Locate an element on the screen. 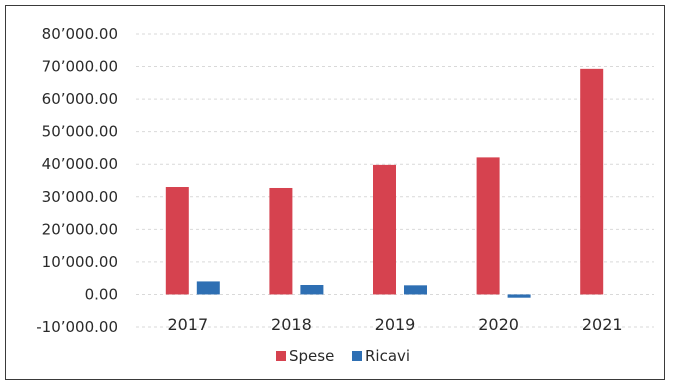 The image size is (673, 388). x-category-label: 2017 is located at coordinates (187, 324).